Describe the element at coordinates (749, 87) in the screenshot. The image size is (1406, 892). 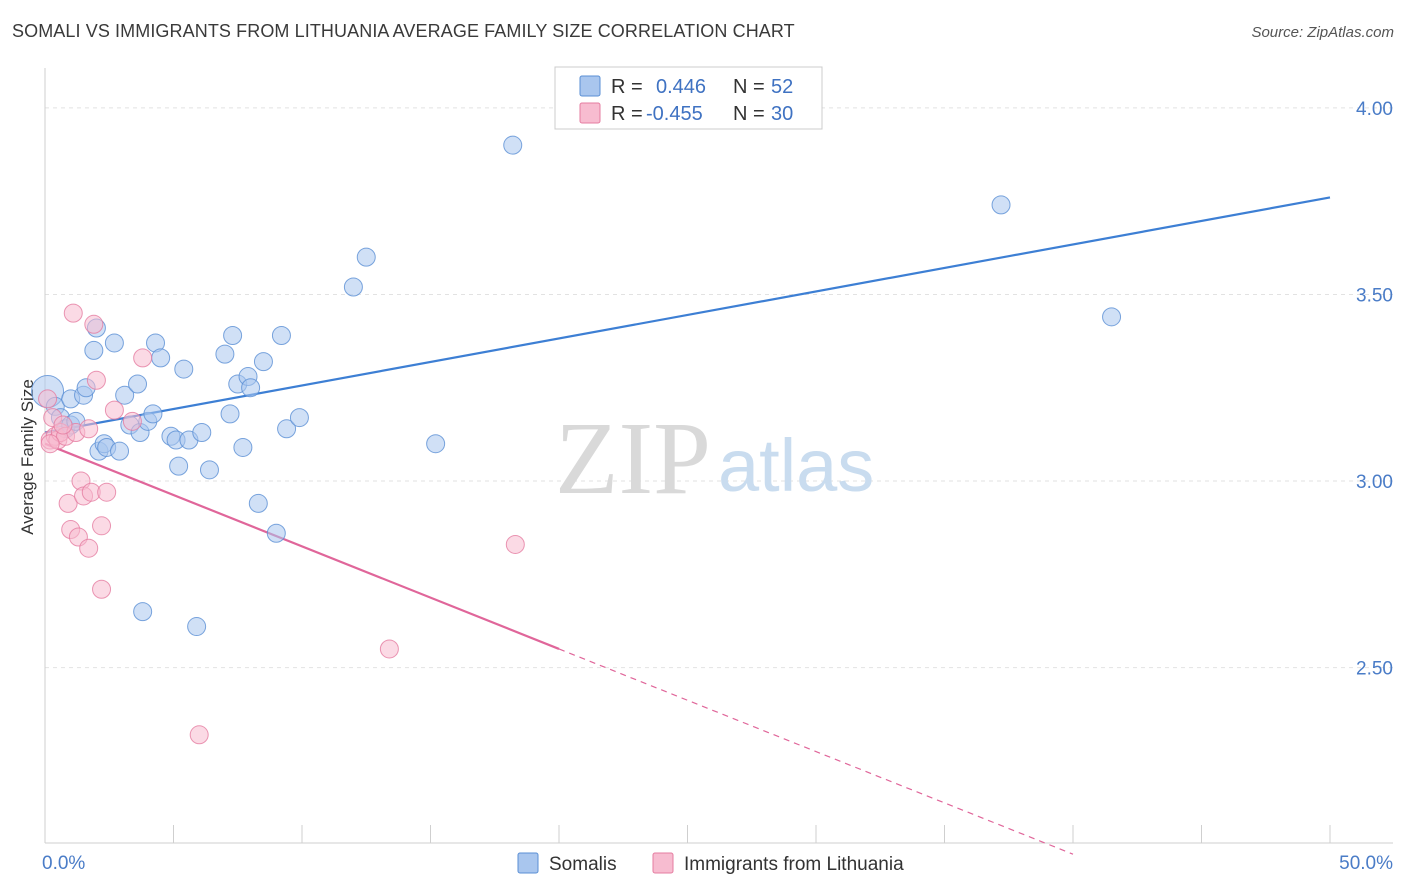
I see `legend-n-label-somalis: N =` at that location.